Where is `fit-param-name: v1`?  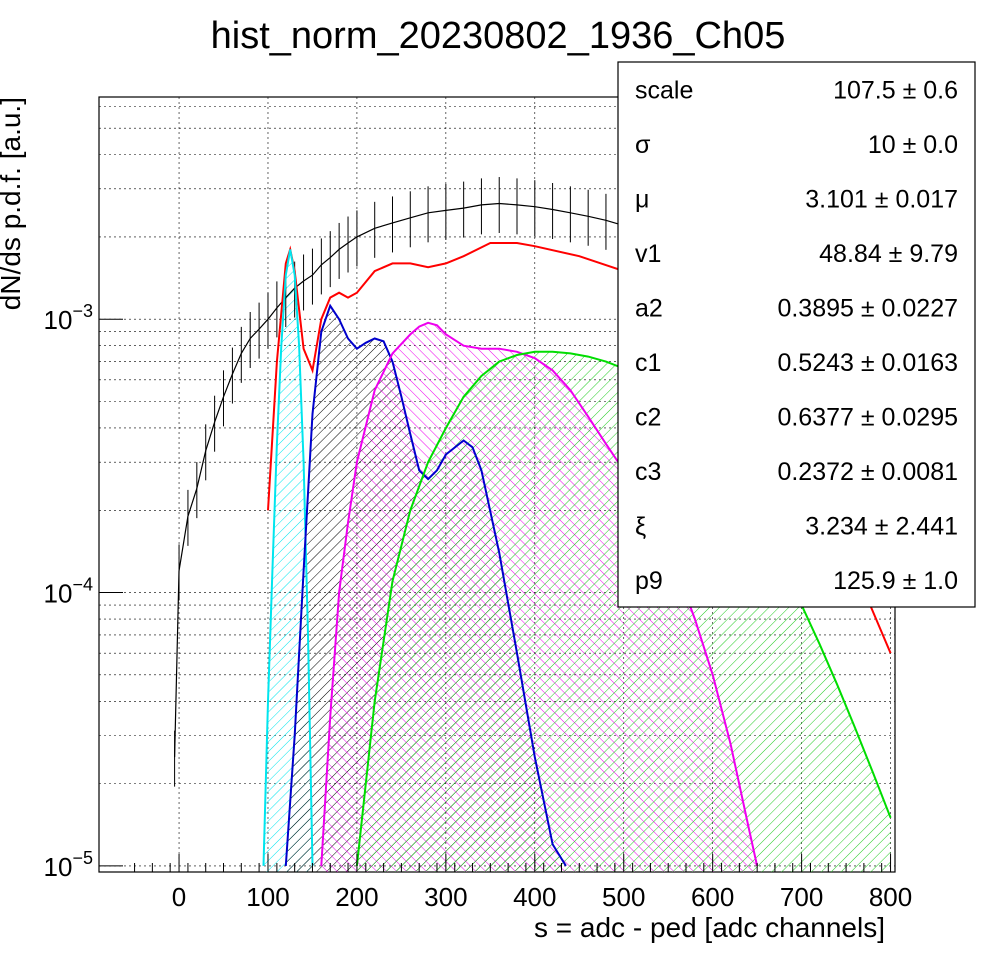 fit-param-name: v1 is located at coordinates (648, 254).